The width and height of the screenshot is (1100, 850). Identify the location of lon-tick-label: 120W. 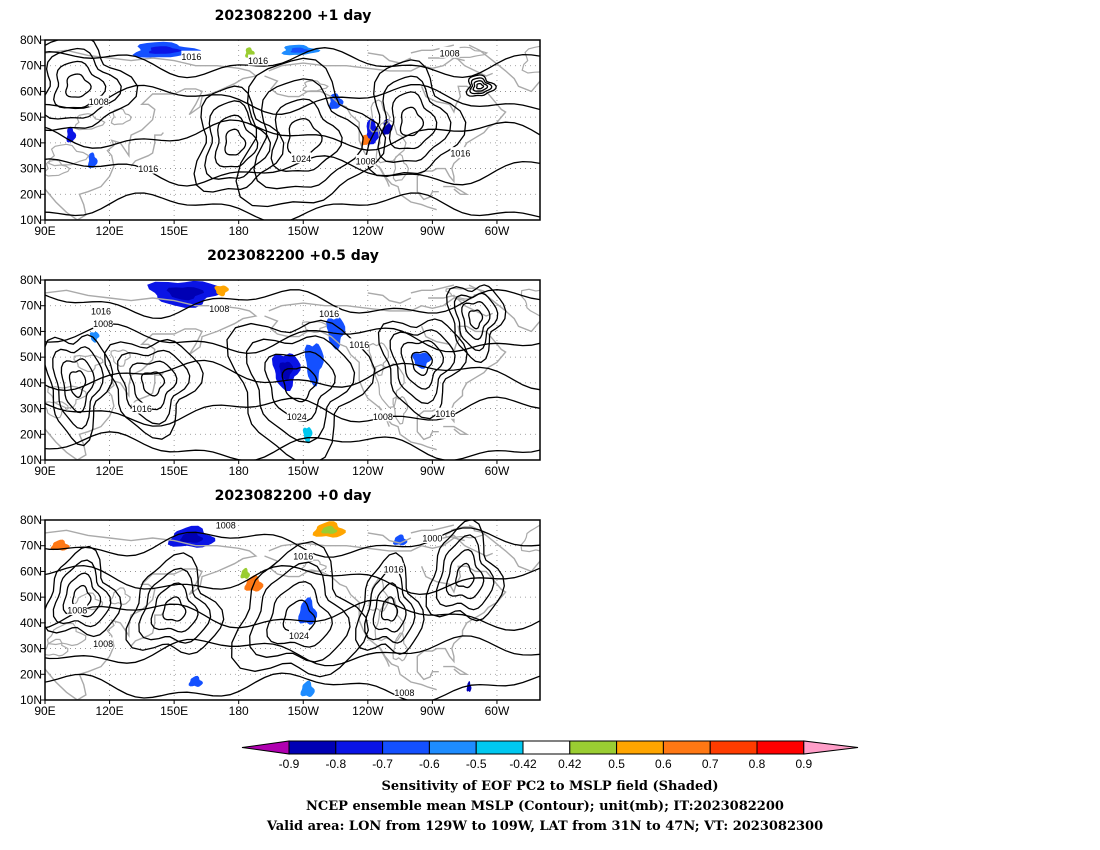
(368, 471).